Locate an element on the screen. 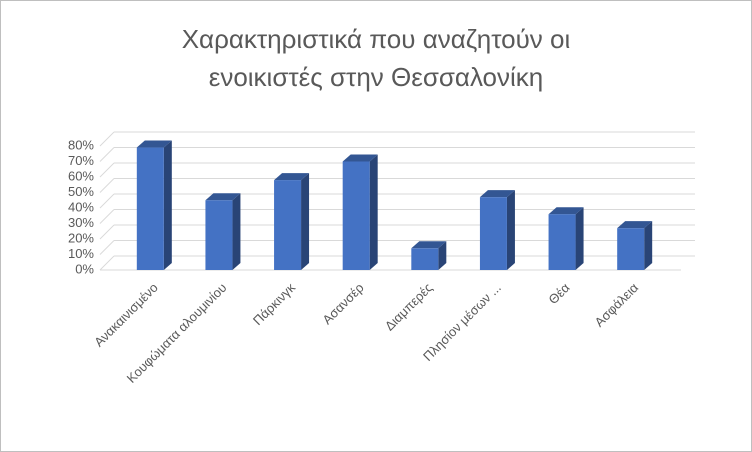  y-tick-label: 60% is located at coordinates (81, 175).